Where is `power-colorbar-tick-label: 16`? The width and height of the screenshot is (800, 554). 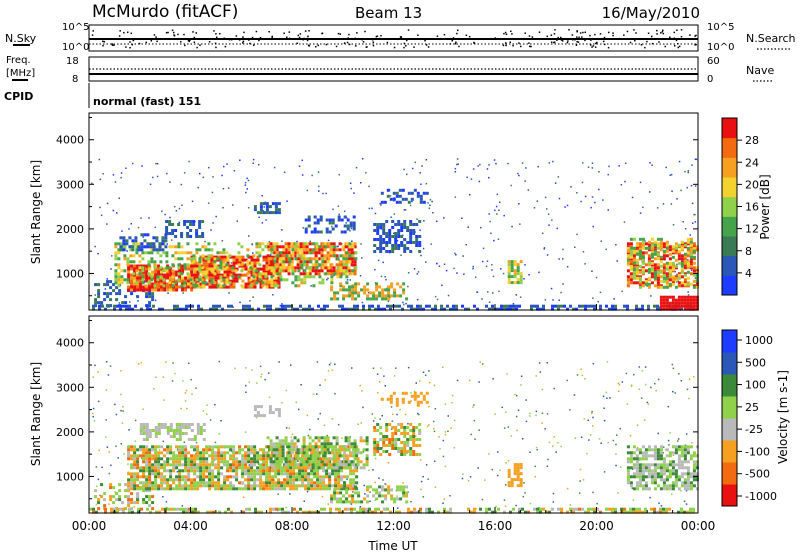
power-colorbar-tick-label: 16 is located at coordinates (752, 207).